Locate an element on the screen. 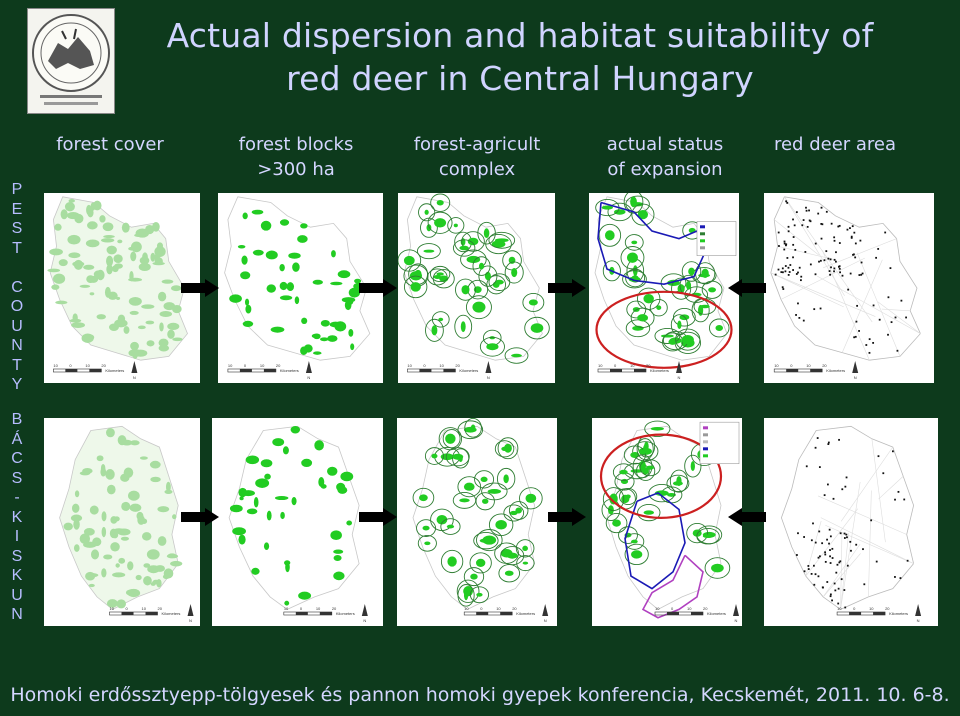 Image resolution: width=960 pixels, height=716 pixels. map-bacs-red-deer-area: 10 0 10 20 Kilometers N is located at coordinates (851, 522).